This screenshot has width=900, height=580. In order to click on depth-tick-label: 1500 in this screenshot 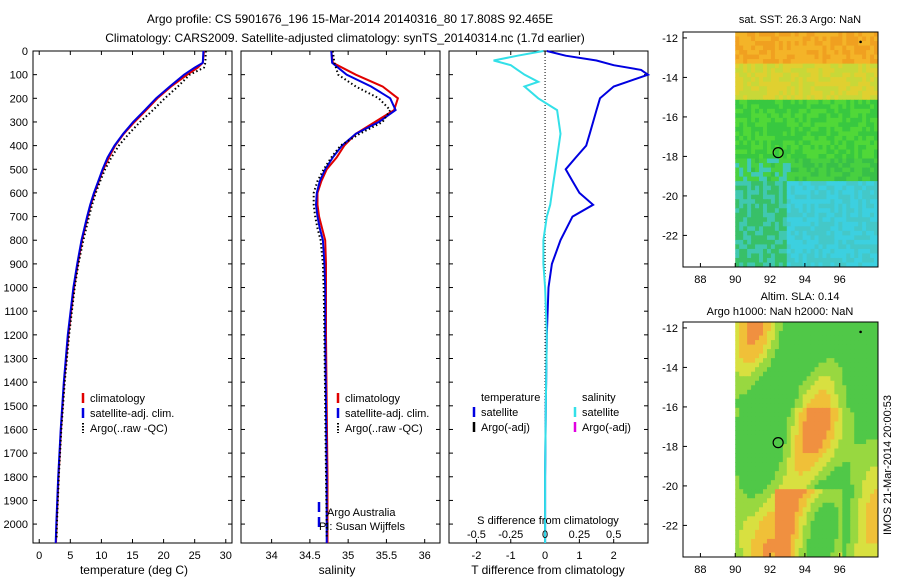, I will do `click(16, 407)`.